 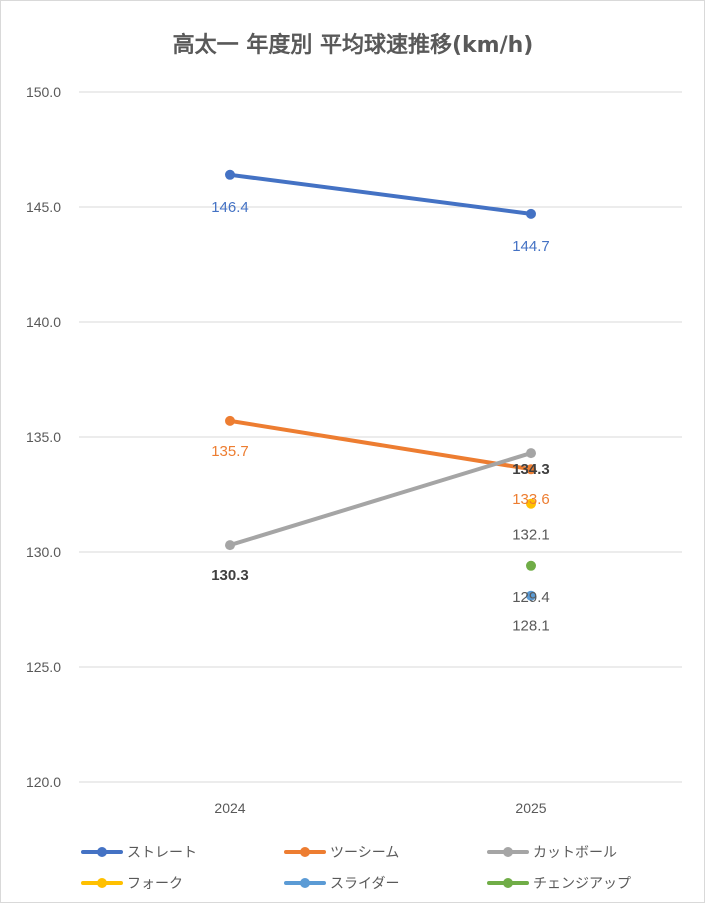 I want to click on data-label: 146.4, so click(x=230, y=207).